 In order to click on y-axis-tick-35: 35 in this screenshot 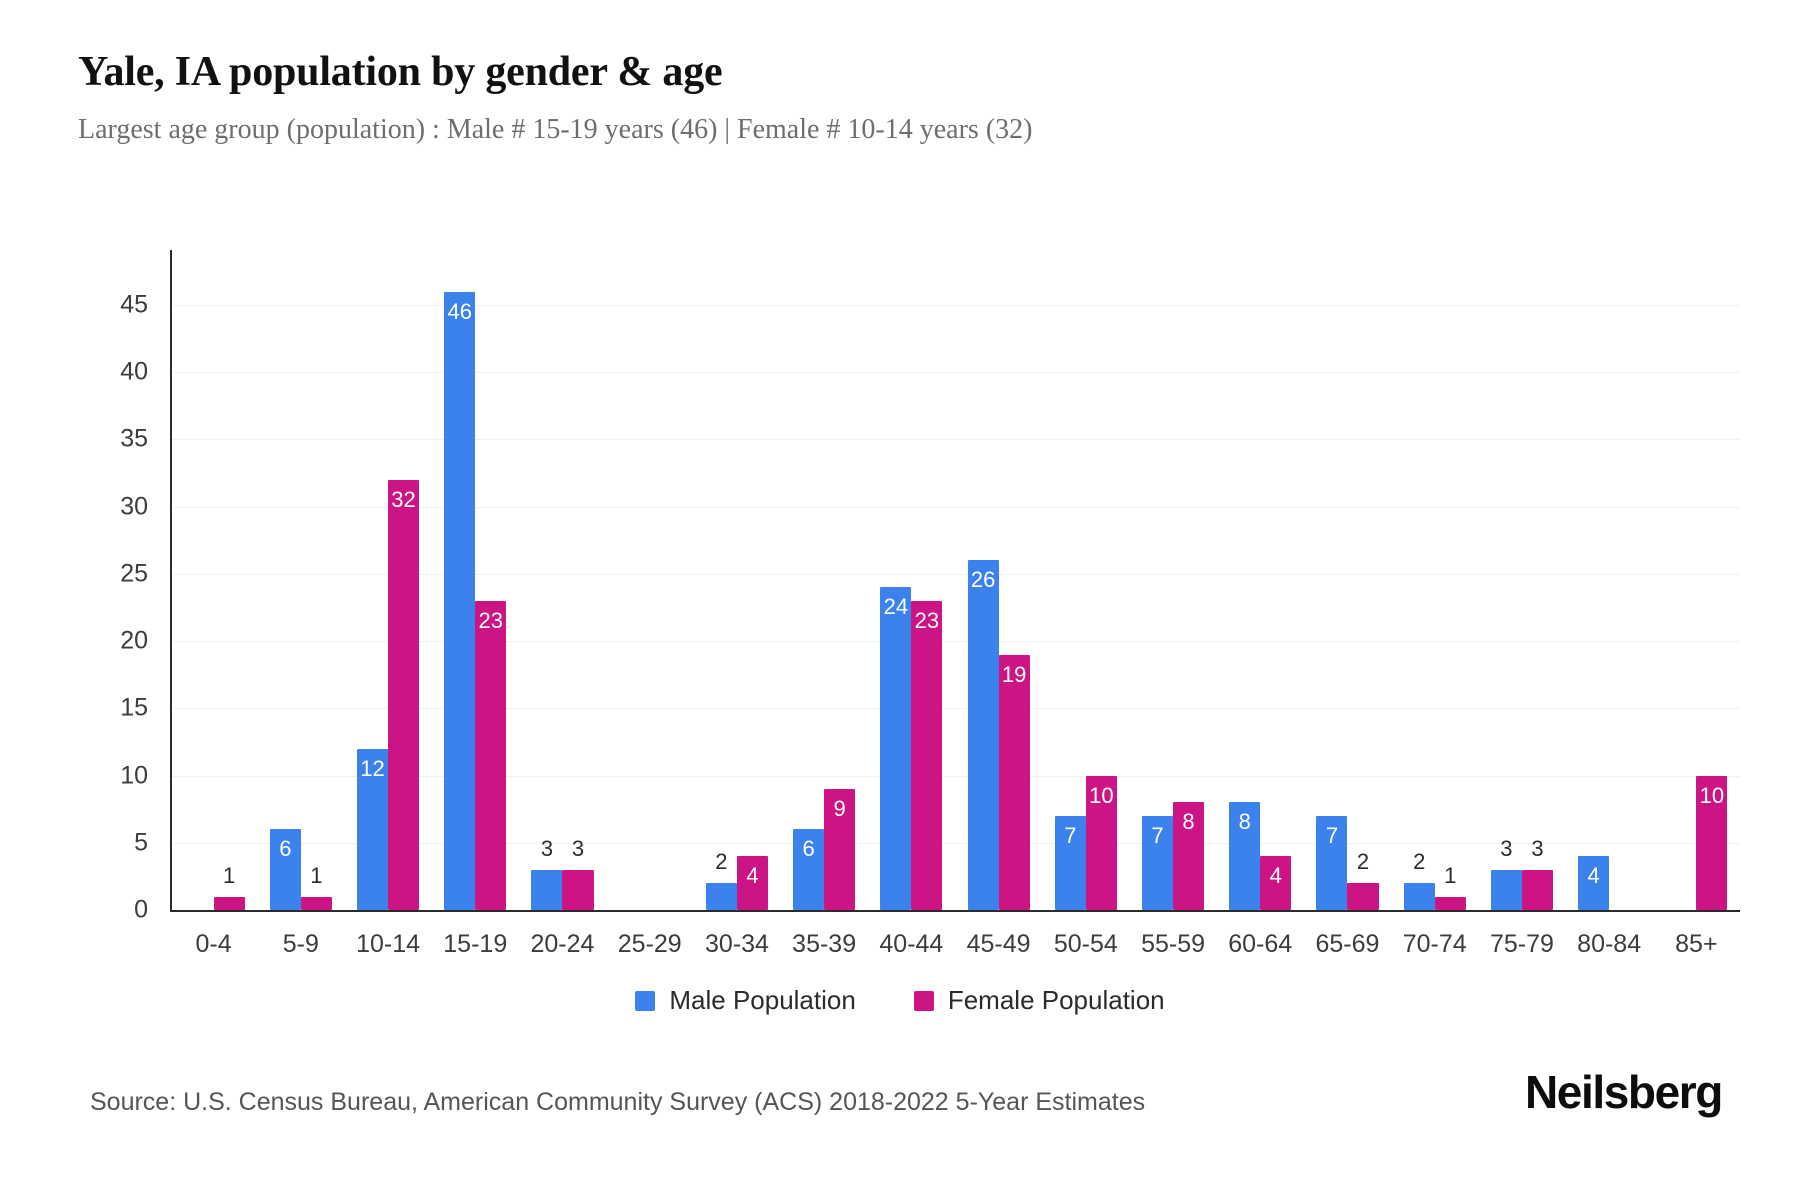, I will do `click(134, 438)`.